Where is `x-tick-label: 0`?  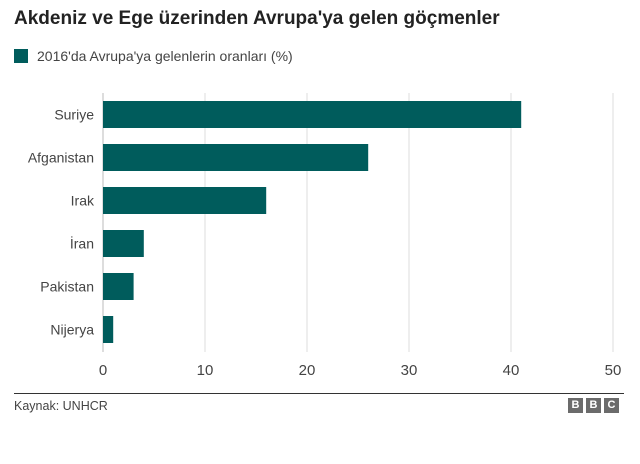 x-tick-label: 0 is located at coordinates (103, 370).